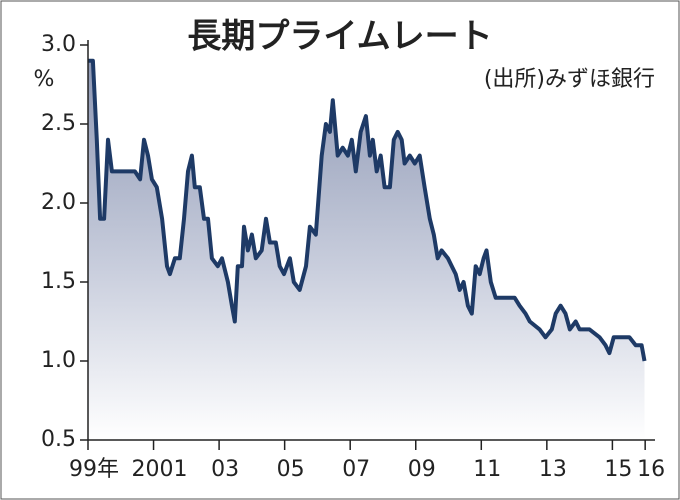 Image resolution: width=680 pixels, height=500 pixels. I want to click on x-tick-label: 13, so click(553, 469).